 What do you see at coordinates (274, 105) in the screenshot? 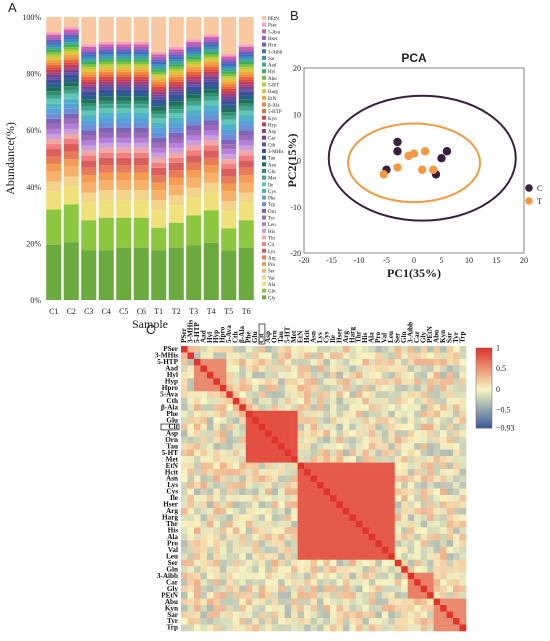
I see `legend-label: β-Ala` at bounding box center [274, 105].